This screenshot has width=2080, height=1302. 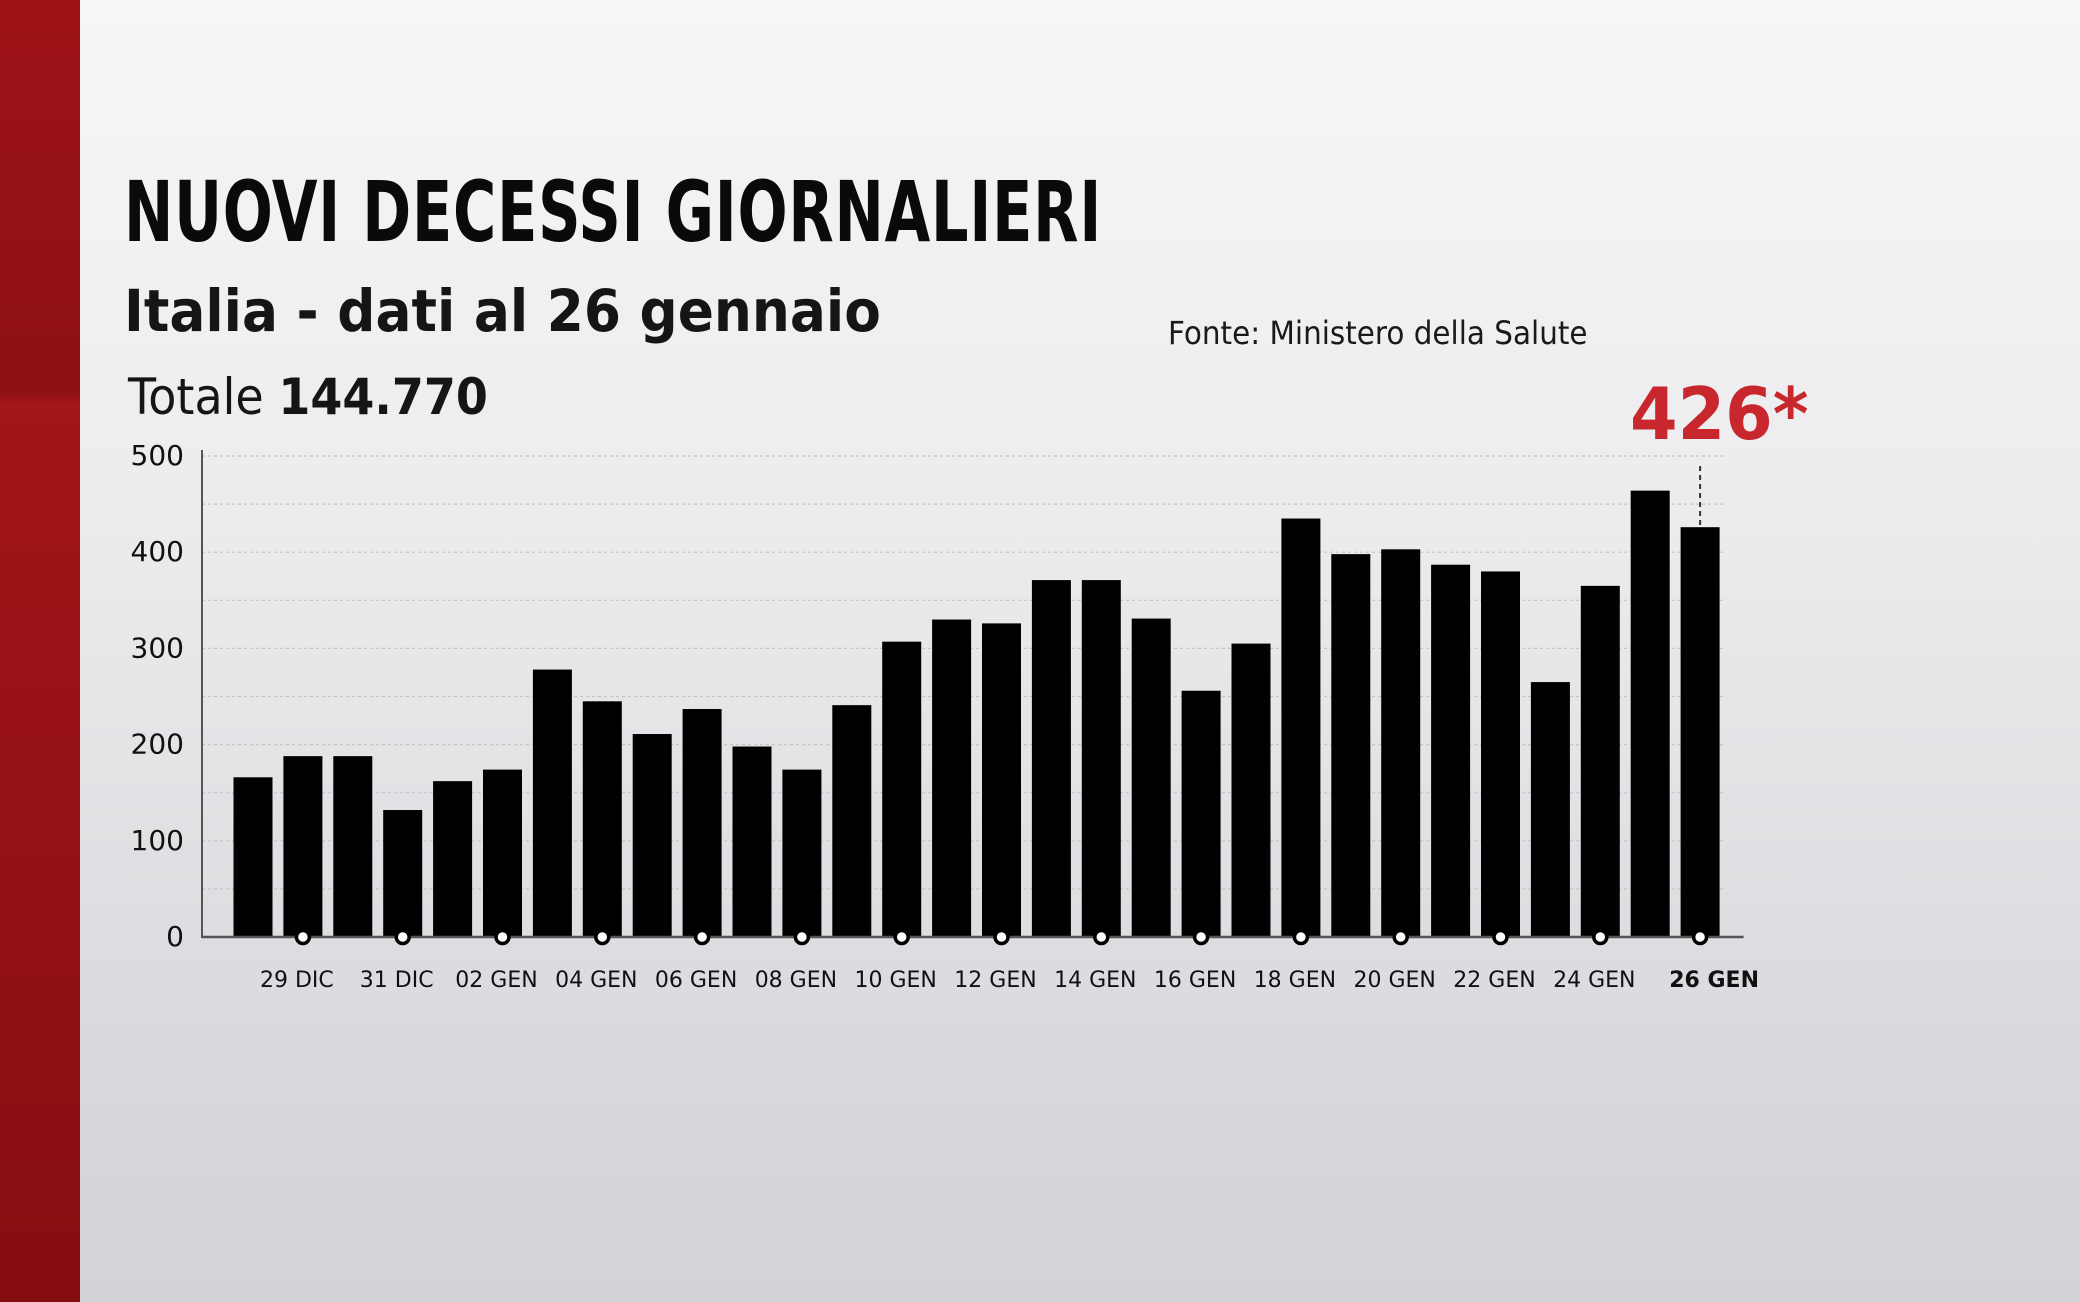 I want to click on y-tick-label: 300, so click(x=157, y=647).